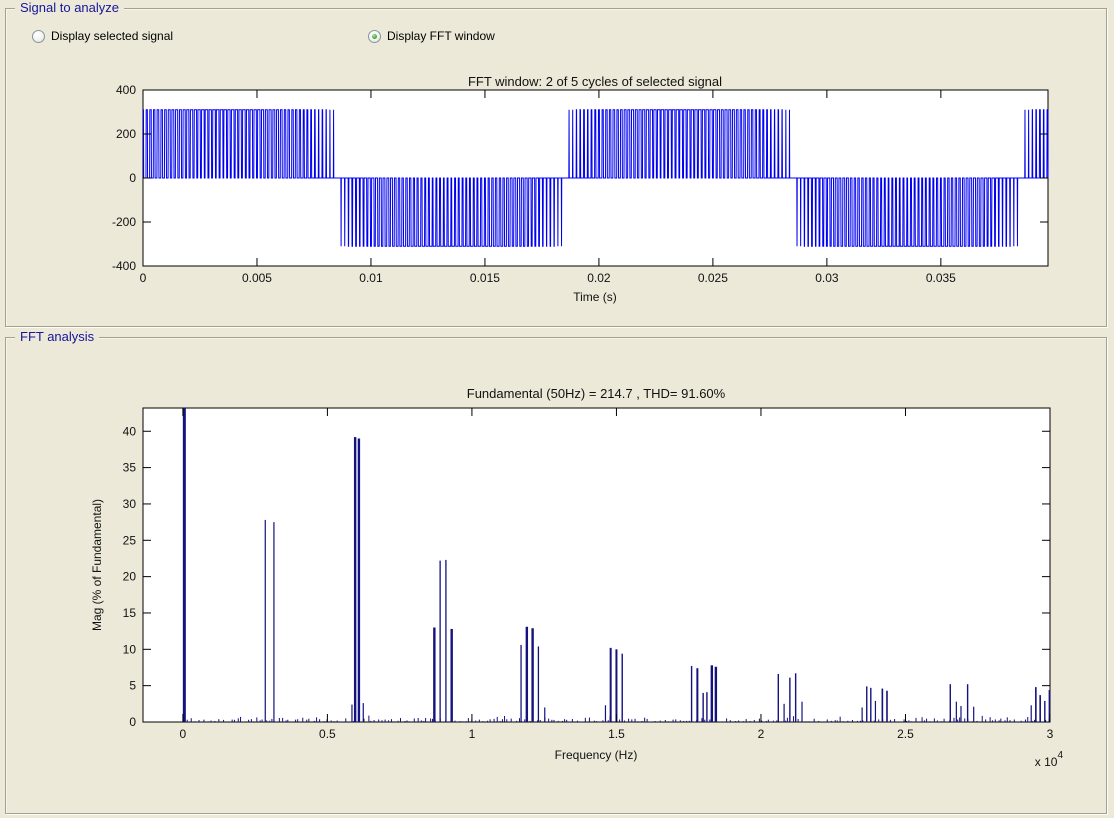  I want to click on svg-text: 15, so click(130, 613).